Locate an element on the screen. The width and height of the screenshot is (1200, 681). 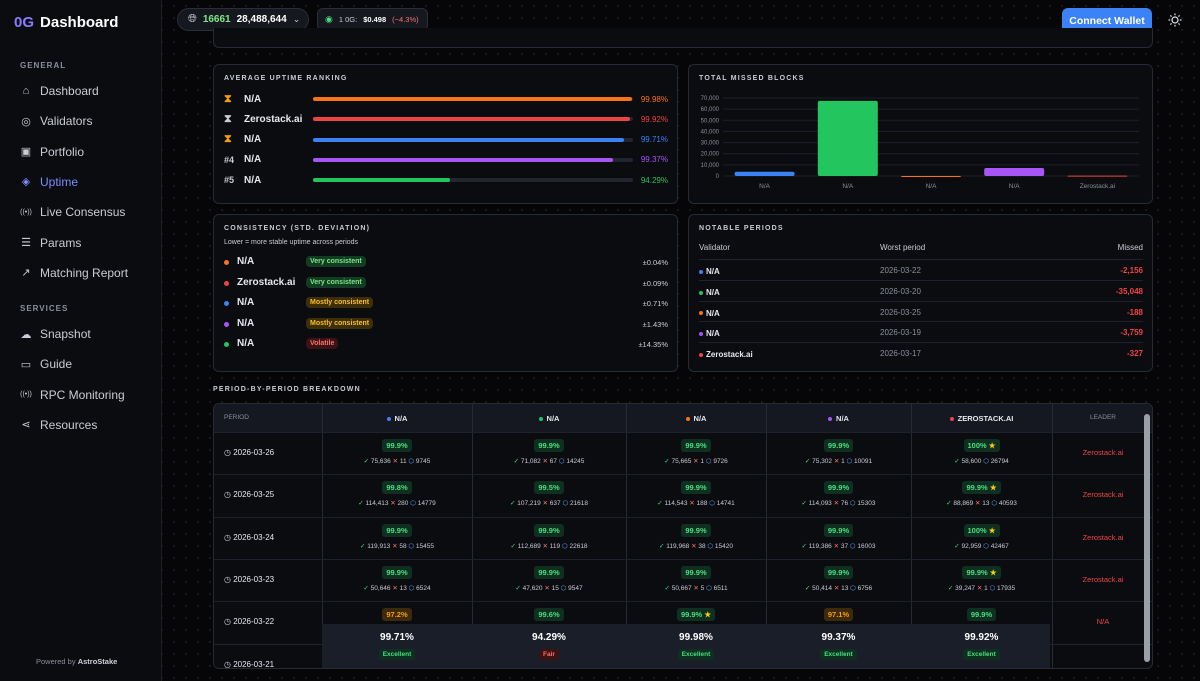
cell-stats: ✓ 114,413 ✕ 280 ⬡ 14779 is located at coordinates (397, 503).